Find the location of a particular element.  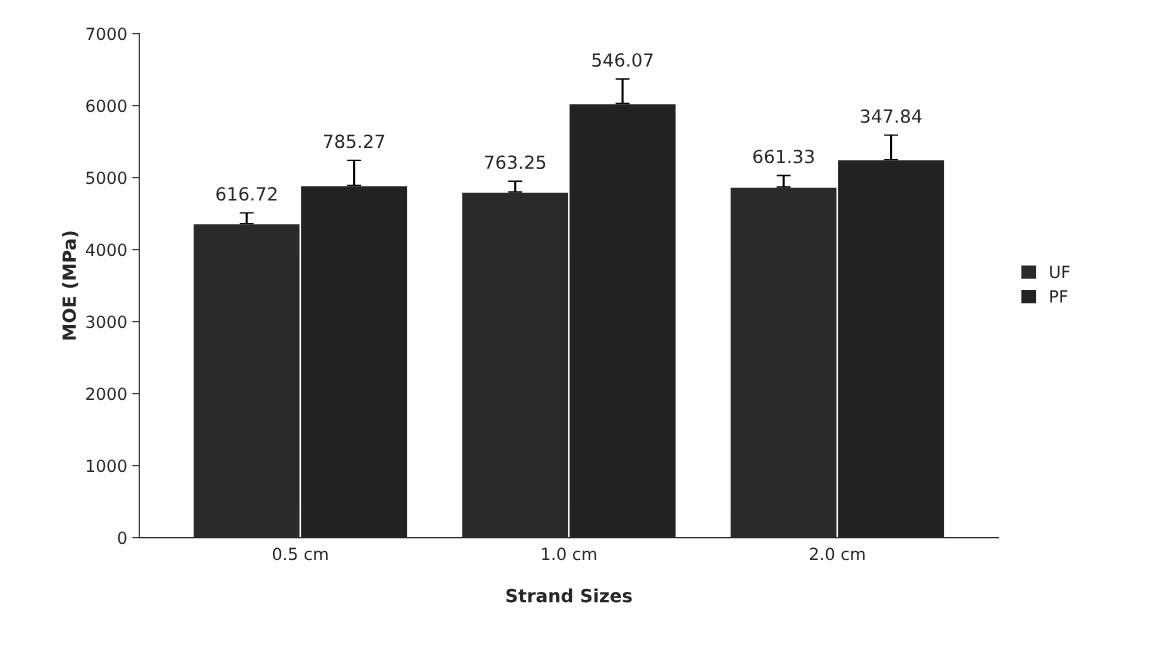

y-tick-label: 1000 is located at coordinates (106, 466).